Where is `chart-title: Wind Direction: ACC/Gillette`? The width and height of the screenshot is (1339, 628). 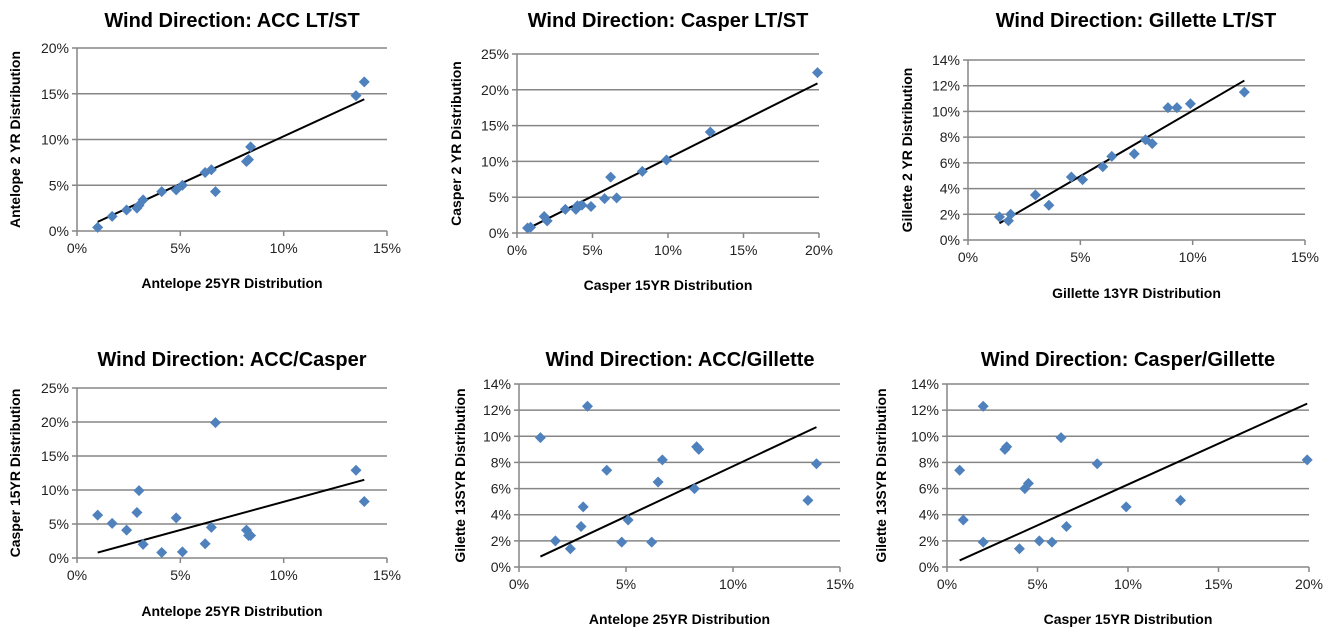
chart-title: Wind Direction: ACC/Gillette is located at coordinates (679, 360).